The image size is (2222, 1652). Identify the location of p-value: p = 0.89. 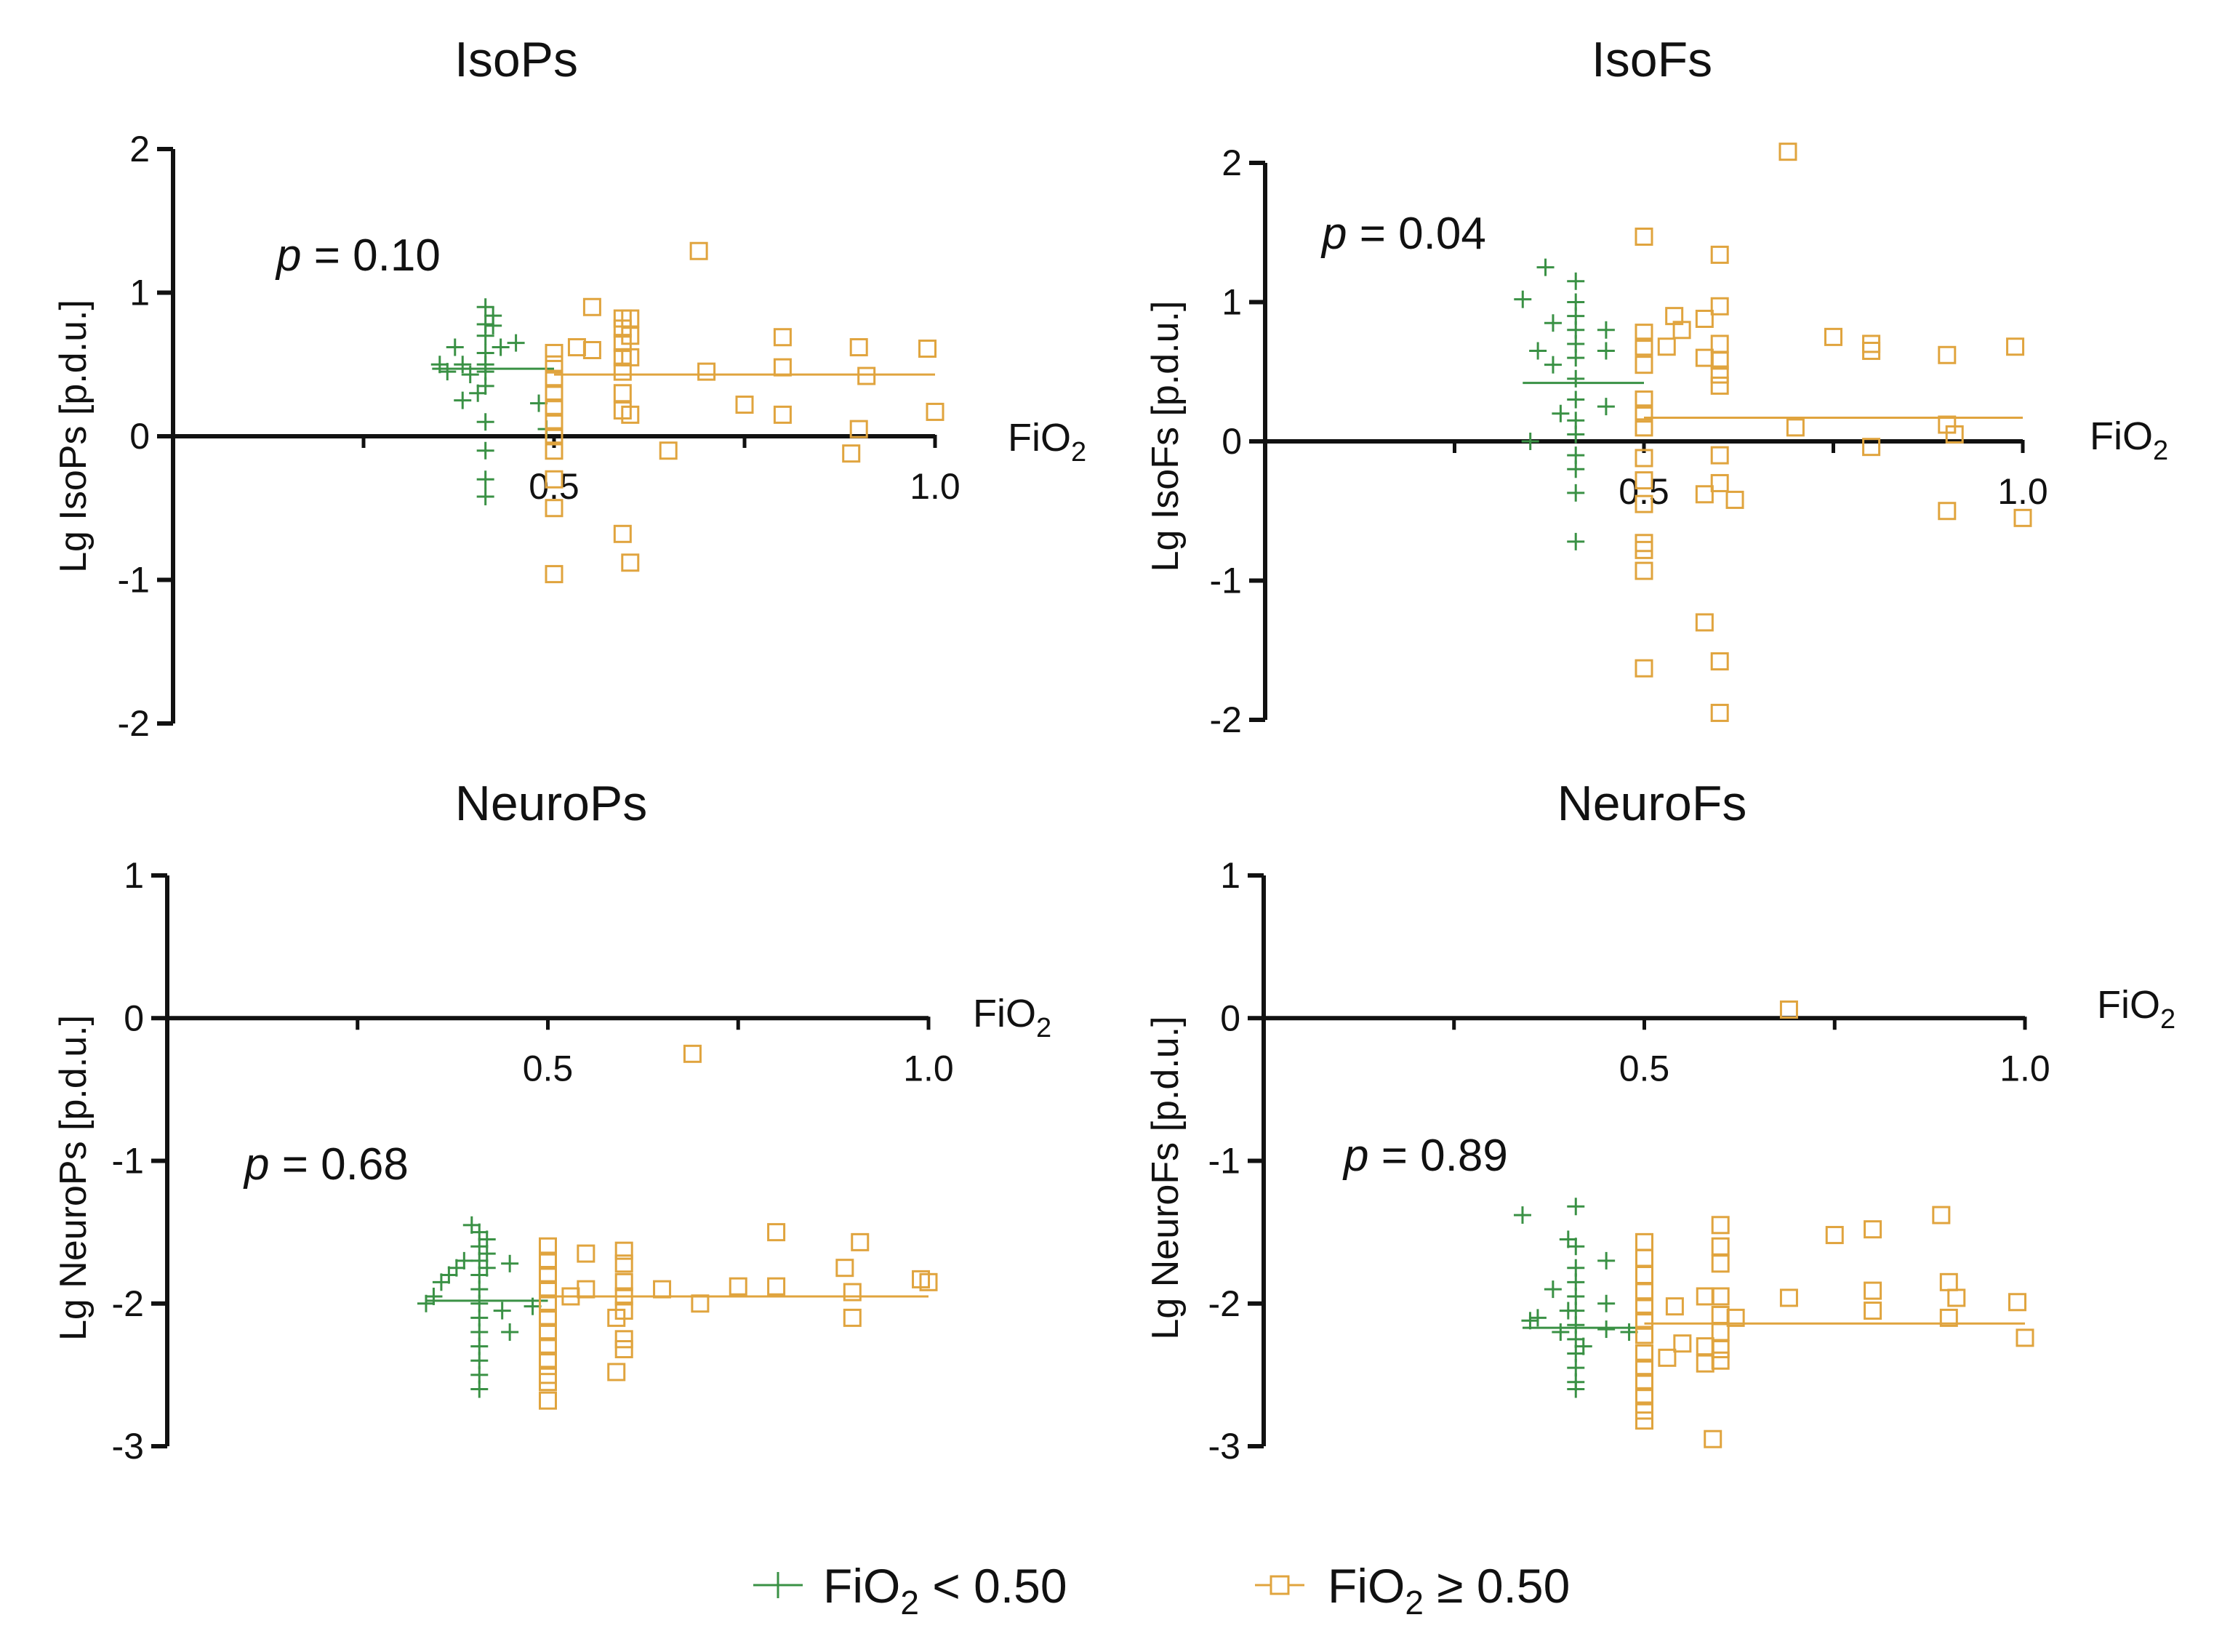
(1425, 1156).